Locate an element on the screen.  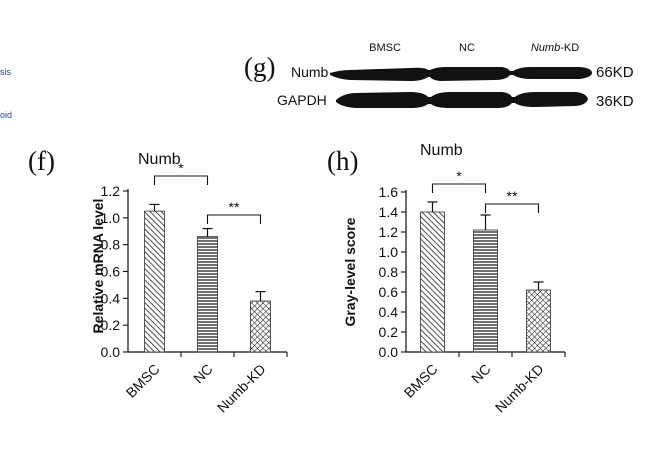
blot-lane-label: BMSC is located at coordinates (385, 48).